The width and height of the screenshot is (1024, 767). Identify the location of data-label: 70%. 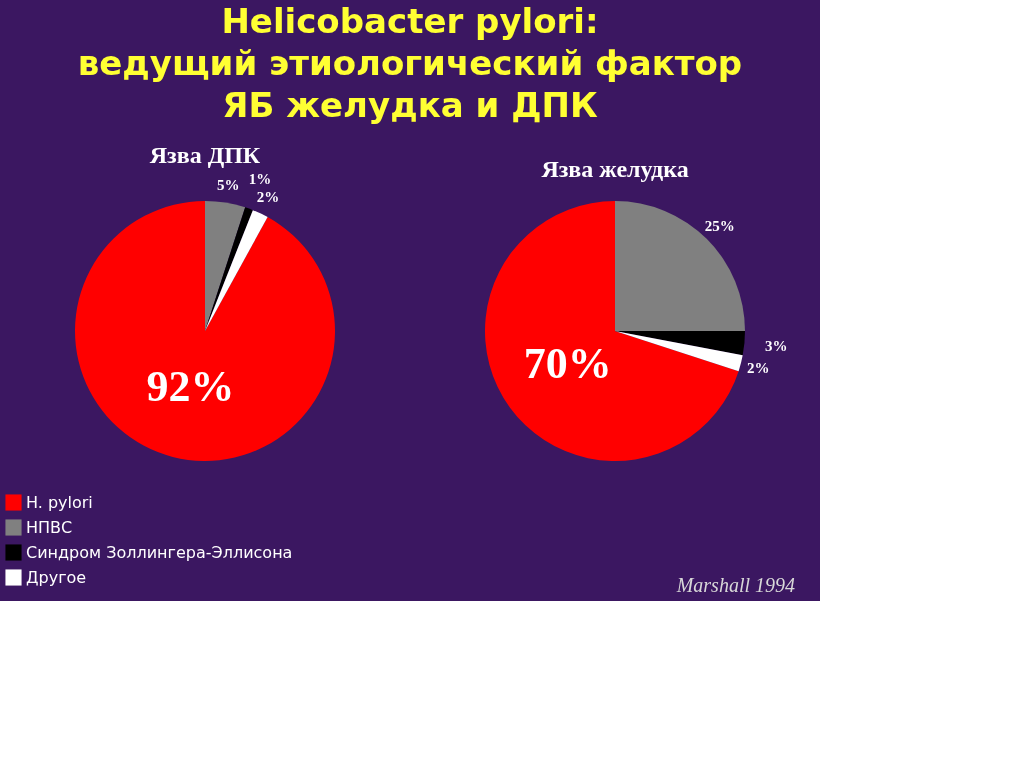
(567, 364).